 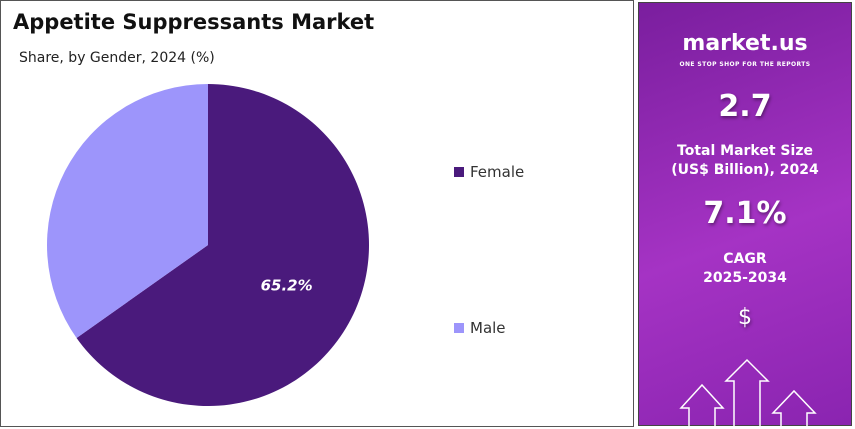 I want to click on market-size-value: 2.7, so click(x=745, y=106).